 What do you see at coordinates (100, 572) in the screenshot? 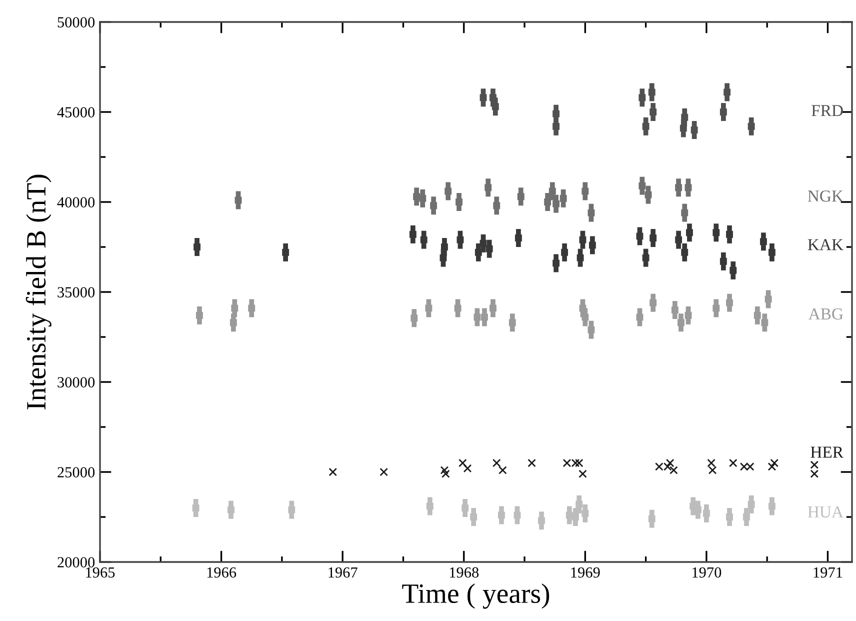
I see `x-tick-label: 1965` at bounding box center [100, 572].